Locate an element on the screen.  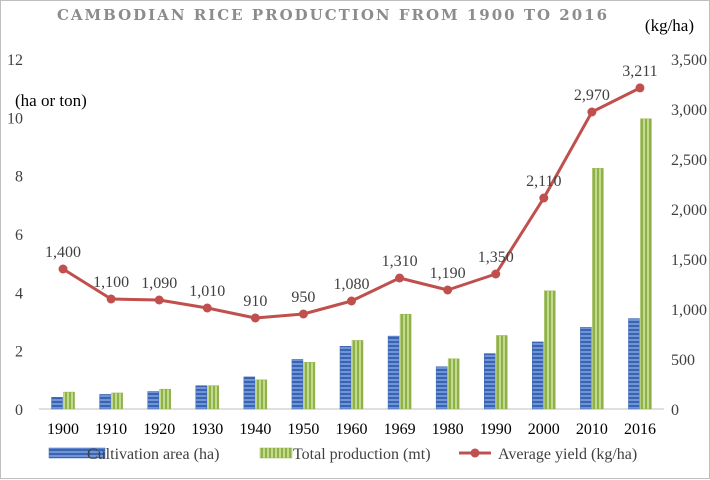
yield-data-label-1930: 1,010 is located at coordinates (207, 291).